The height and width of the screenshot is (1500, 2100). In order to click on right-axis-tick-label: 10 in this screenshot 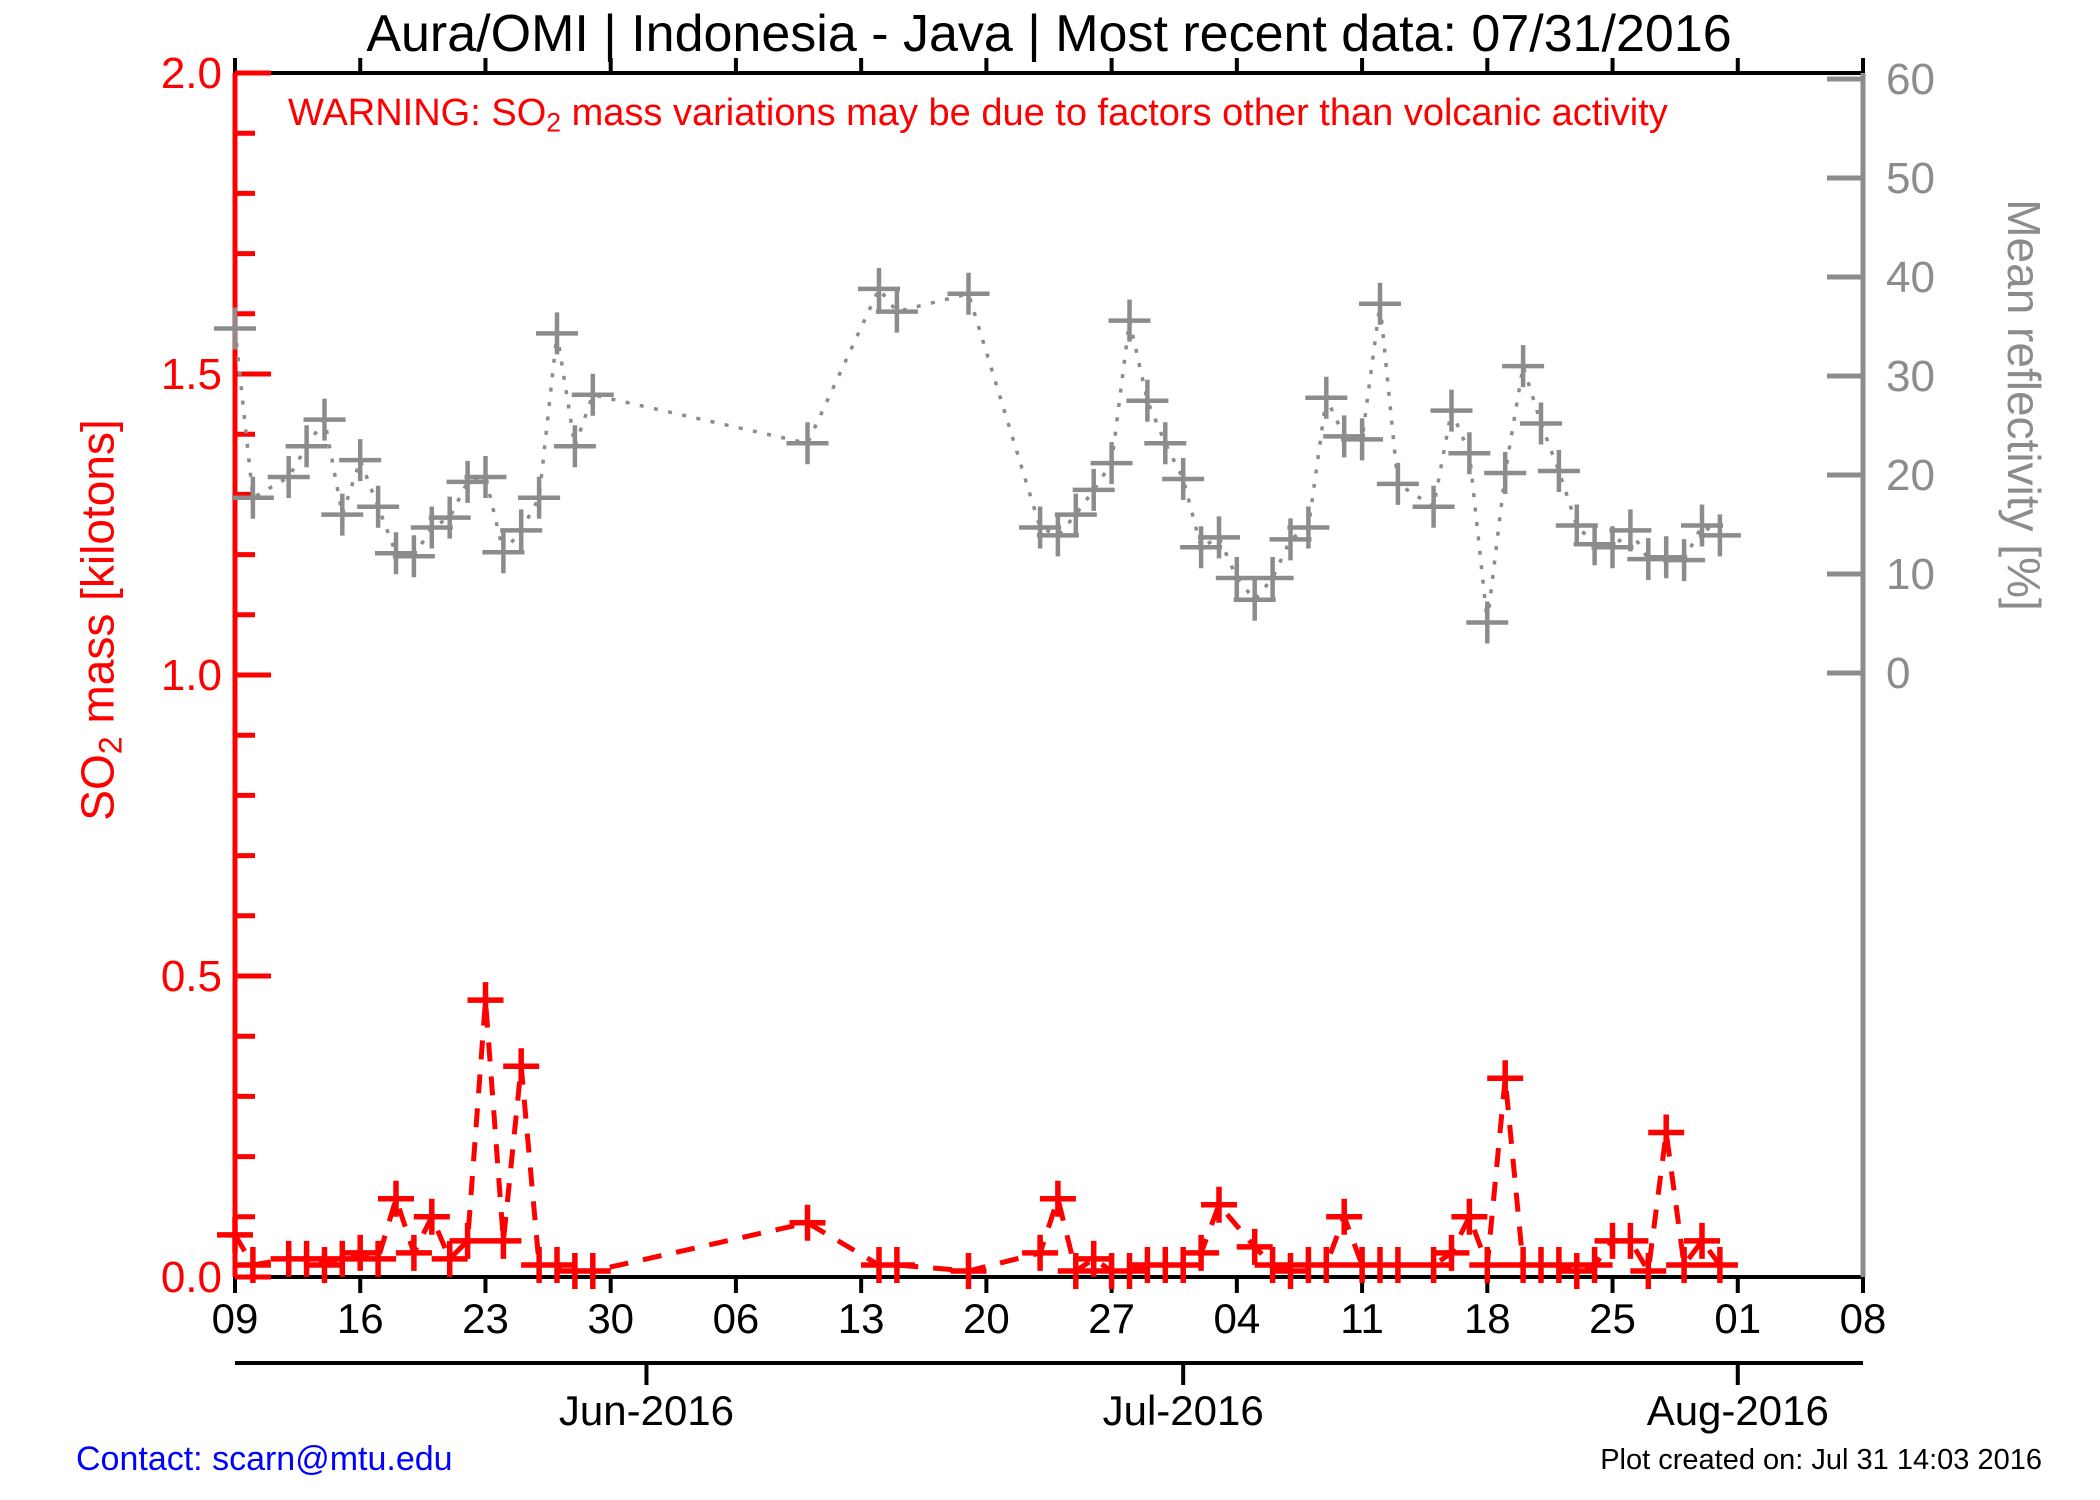, I will do `click(1910, 574)`.